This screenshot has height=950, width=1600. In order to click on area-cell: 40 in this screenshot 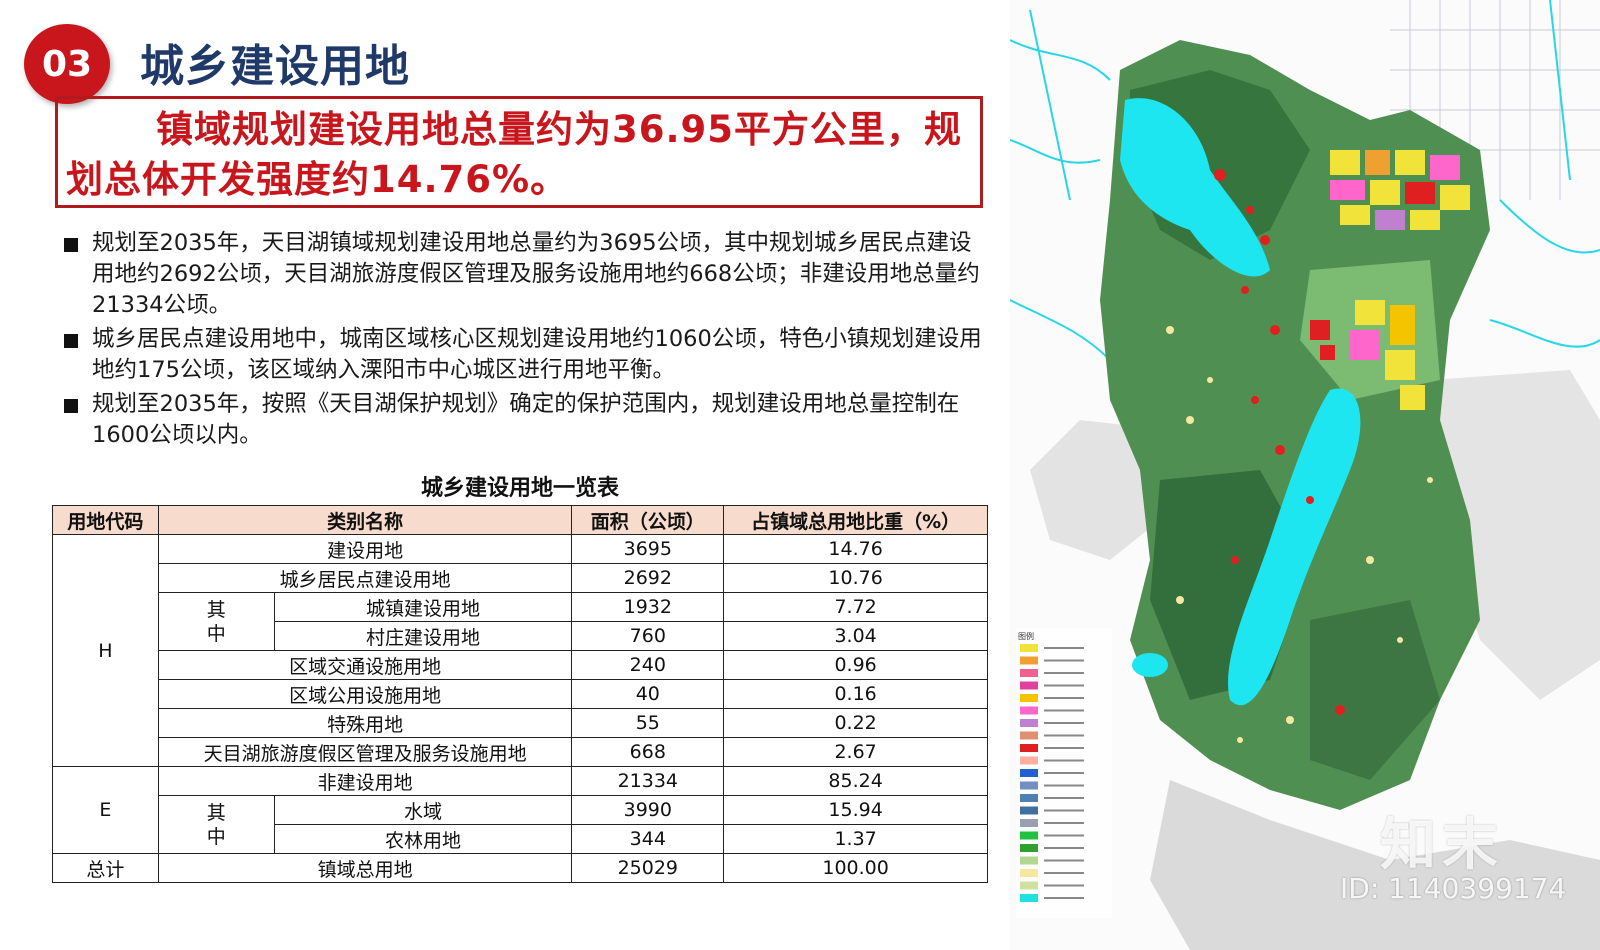, I will do `click(648, 694)`.